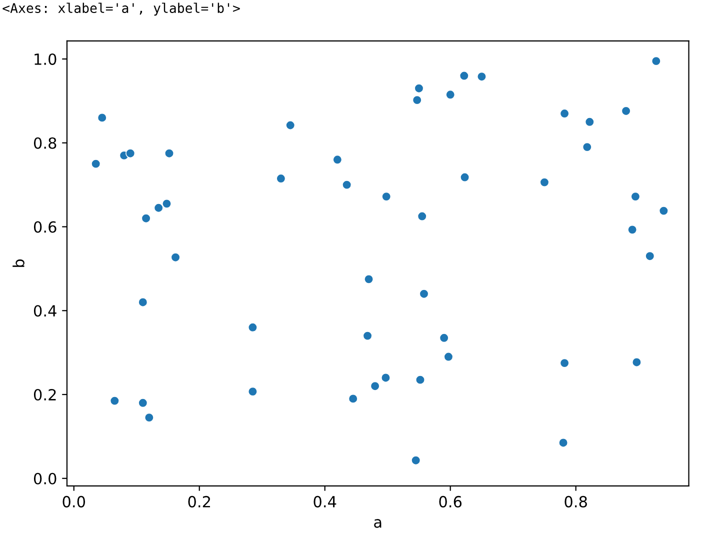  Describe the element at coordinates (45, 478) in the screenshot. I see `y-tick-label: 0.0` at that location.